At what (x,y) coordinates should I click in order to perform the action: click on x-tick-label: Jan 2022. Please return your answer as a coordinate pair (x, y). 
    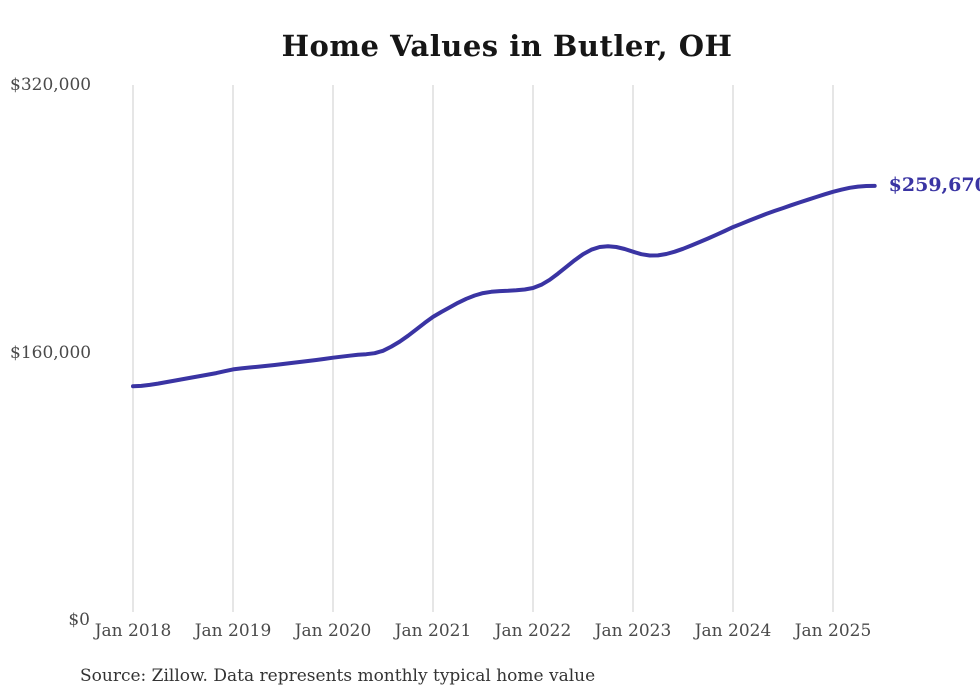
    Looking at the image, I should click on (533, 631).